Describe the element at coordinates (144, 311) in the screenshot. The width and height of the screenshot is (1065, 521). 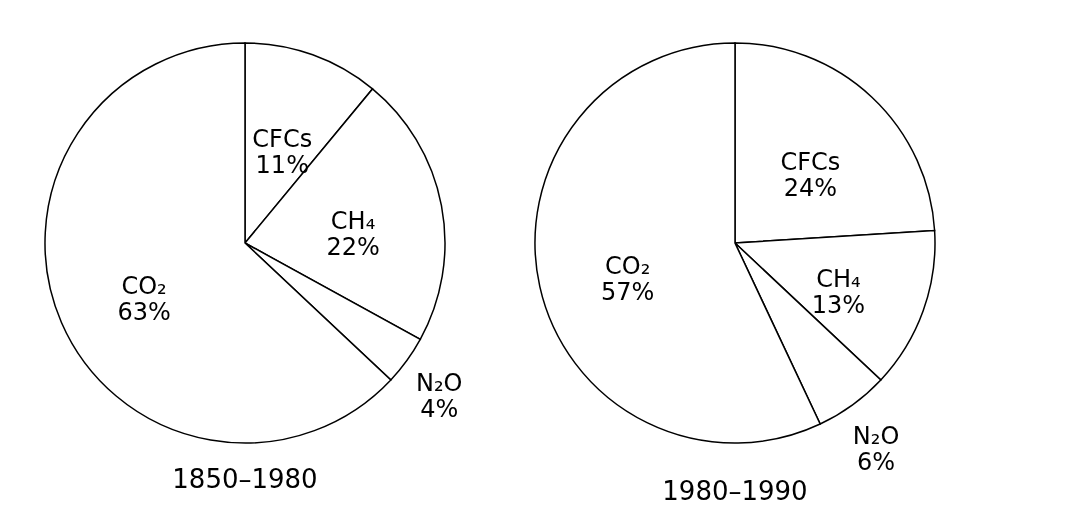
I see `data-label: 63%` at that location.